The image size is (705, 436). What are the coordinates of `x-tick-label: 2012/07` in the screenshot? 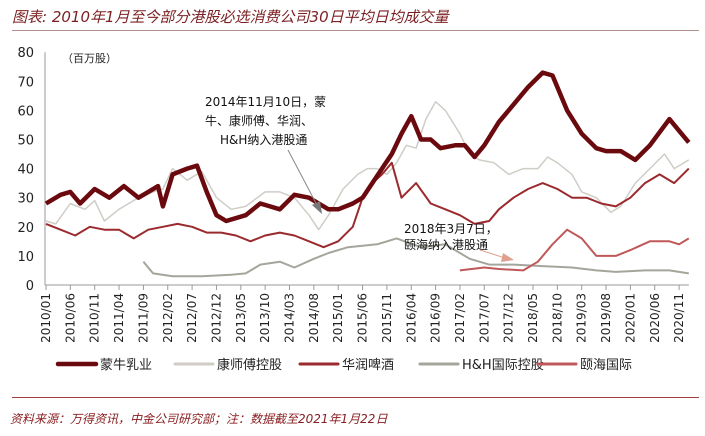 It's located at (192, 318).